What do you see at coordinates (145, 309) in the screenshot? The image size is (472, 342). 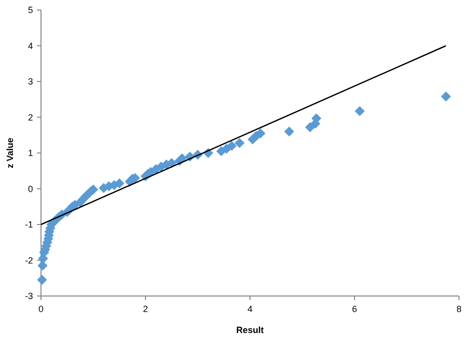 I see `x-tick-label: 2` at bounding box center [145, 309].